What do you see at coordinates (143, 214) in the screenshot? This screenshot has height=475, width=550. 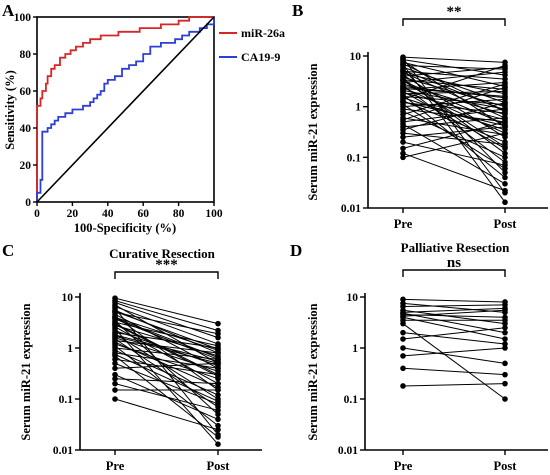 I see `x-tick-label: 60` at bounding box center [143, 214].